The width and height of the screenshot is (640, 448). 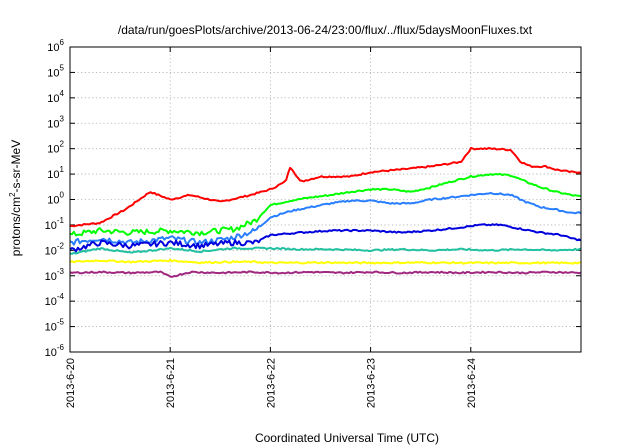 I want to click on y-tick-exponent: 1, so click(x=62, y=169).